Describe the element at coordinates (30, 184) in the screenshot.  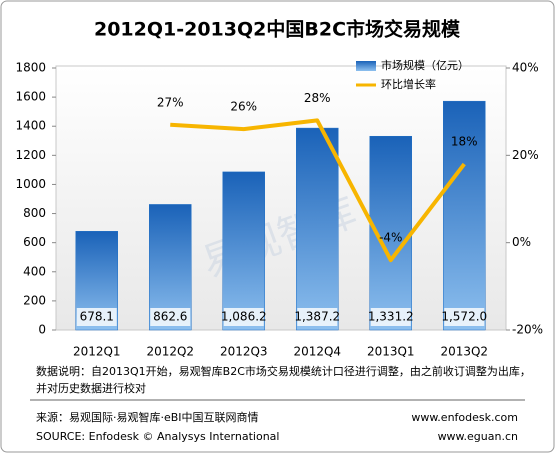
I see `y-tick-label: 1000` at that location.